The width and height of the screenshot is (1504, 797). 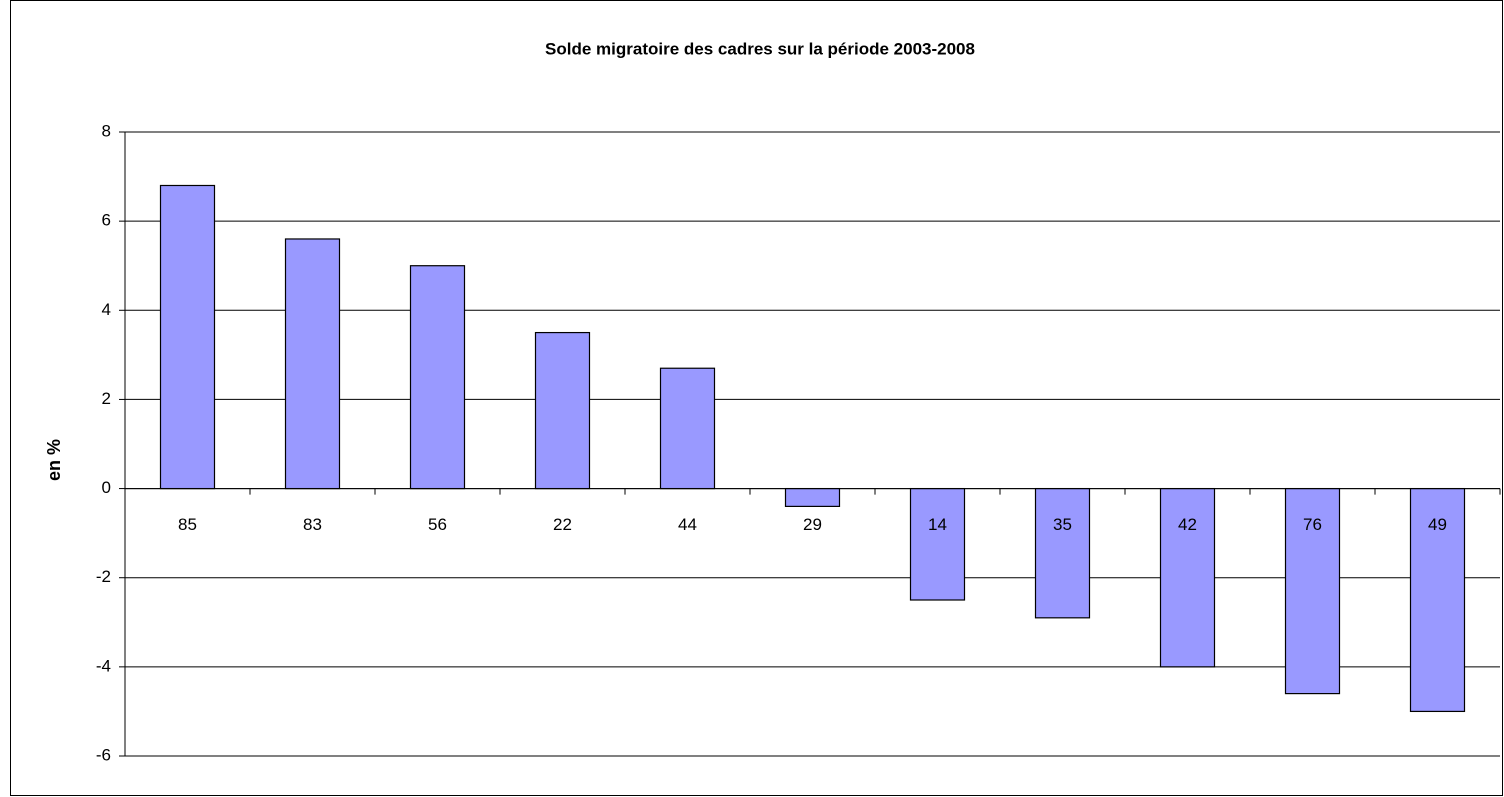 What do you see at coordinates (937, 524) in the screenshot?
I see `x-tick-label: 14` at bounding box center [937, 524].